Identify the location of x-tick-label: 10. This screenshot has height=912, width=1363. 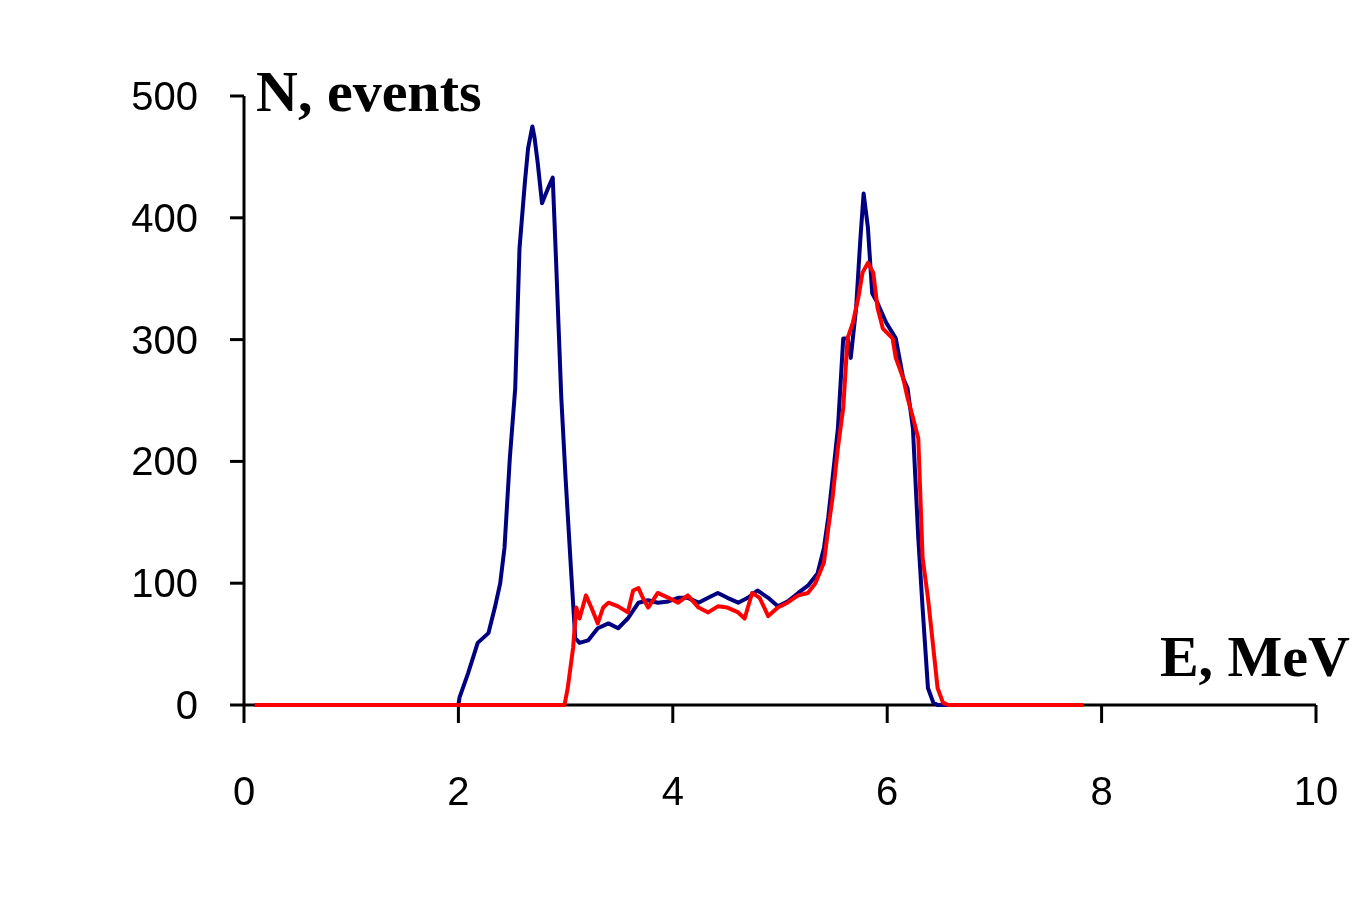
(1316, 791).